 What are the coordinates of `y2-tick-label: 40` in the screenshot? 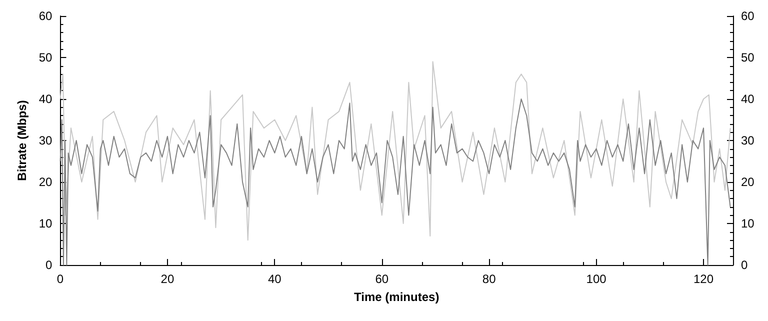 It's located at (748, 99).